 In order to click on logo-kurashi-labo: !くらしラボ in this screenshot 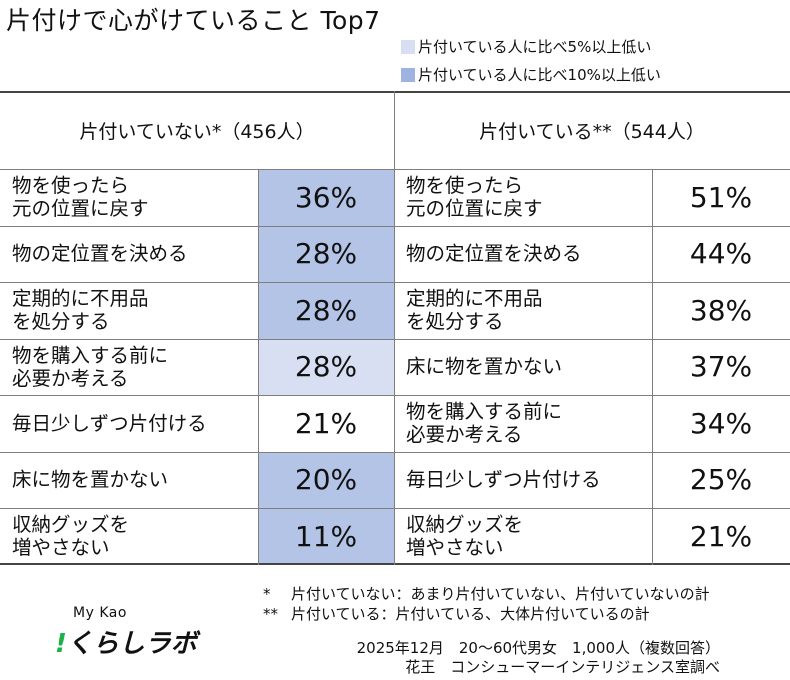, I will do `click(126, 641)`.